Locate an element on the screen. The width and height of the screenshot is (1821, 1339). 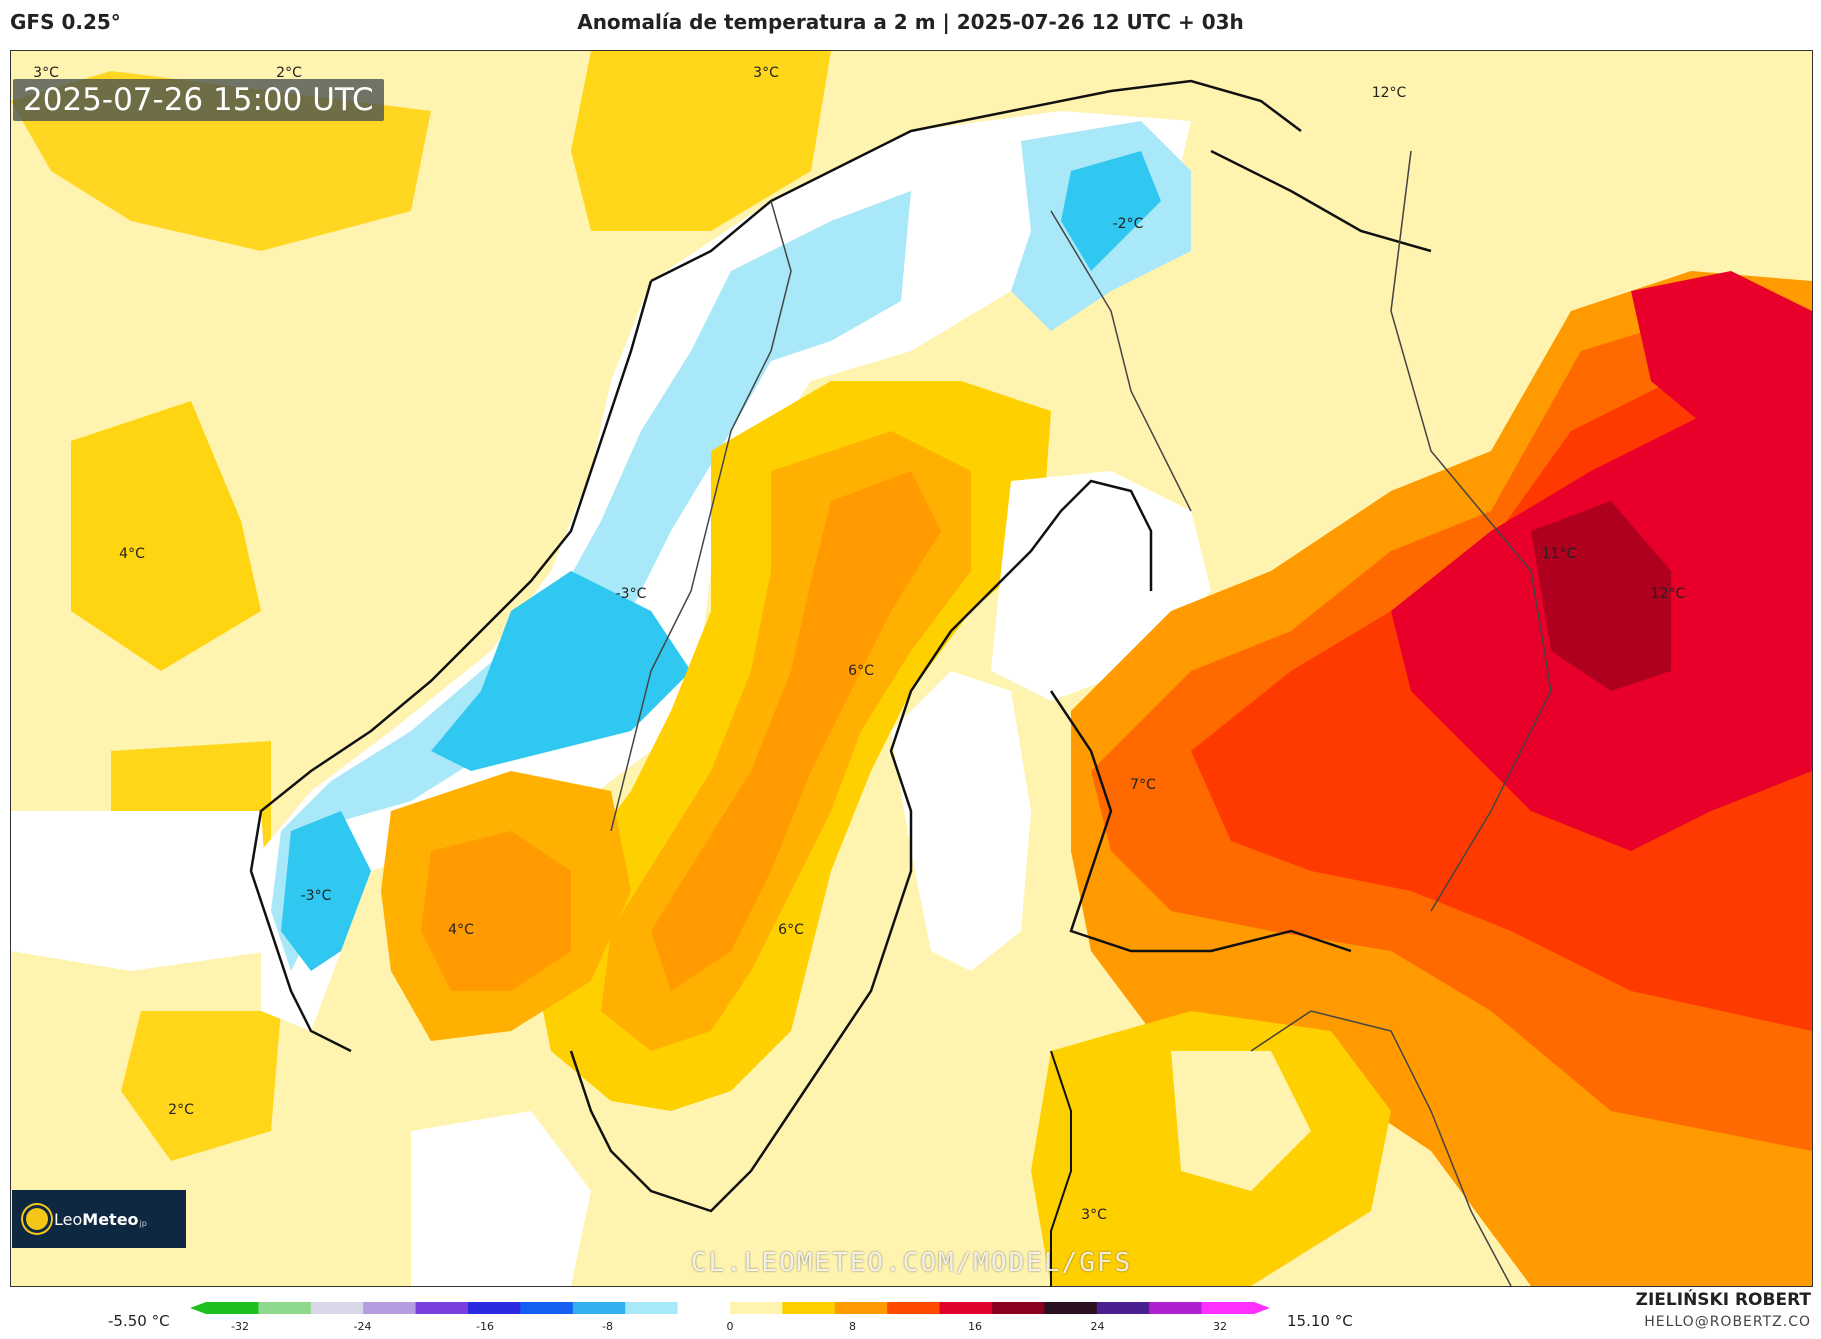
author-credit: ZIELIŃSKI ROBERT is located at coordinates (1723, 1300).